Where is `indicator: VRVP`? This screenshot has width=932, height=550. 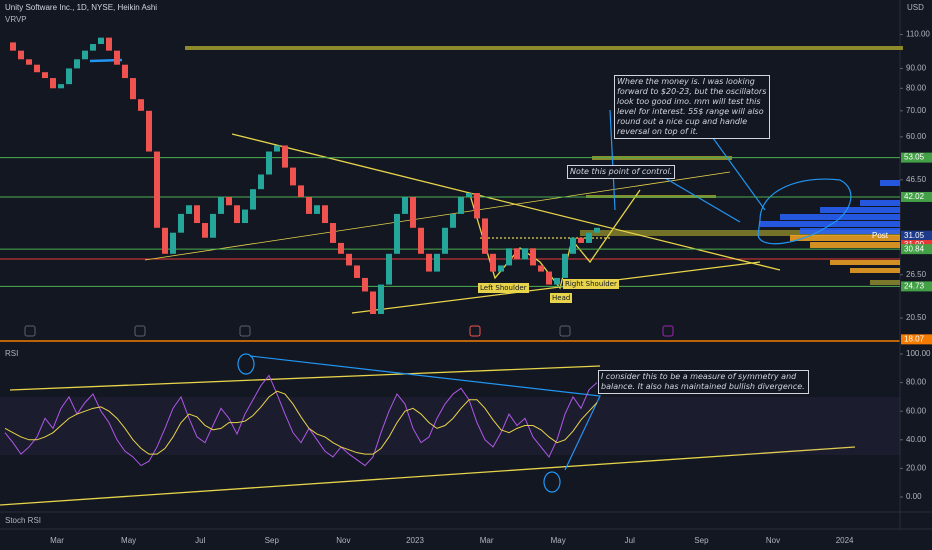
indicator: VRVP is located at coordinates (16, 19).